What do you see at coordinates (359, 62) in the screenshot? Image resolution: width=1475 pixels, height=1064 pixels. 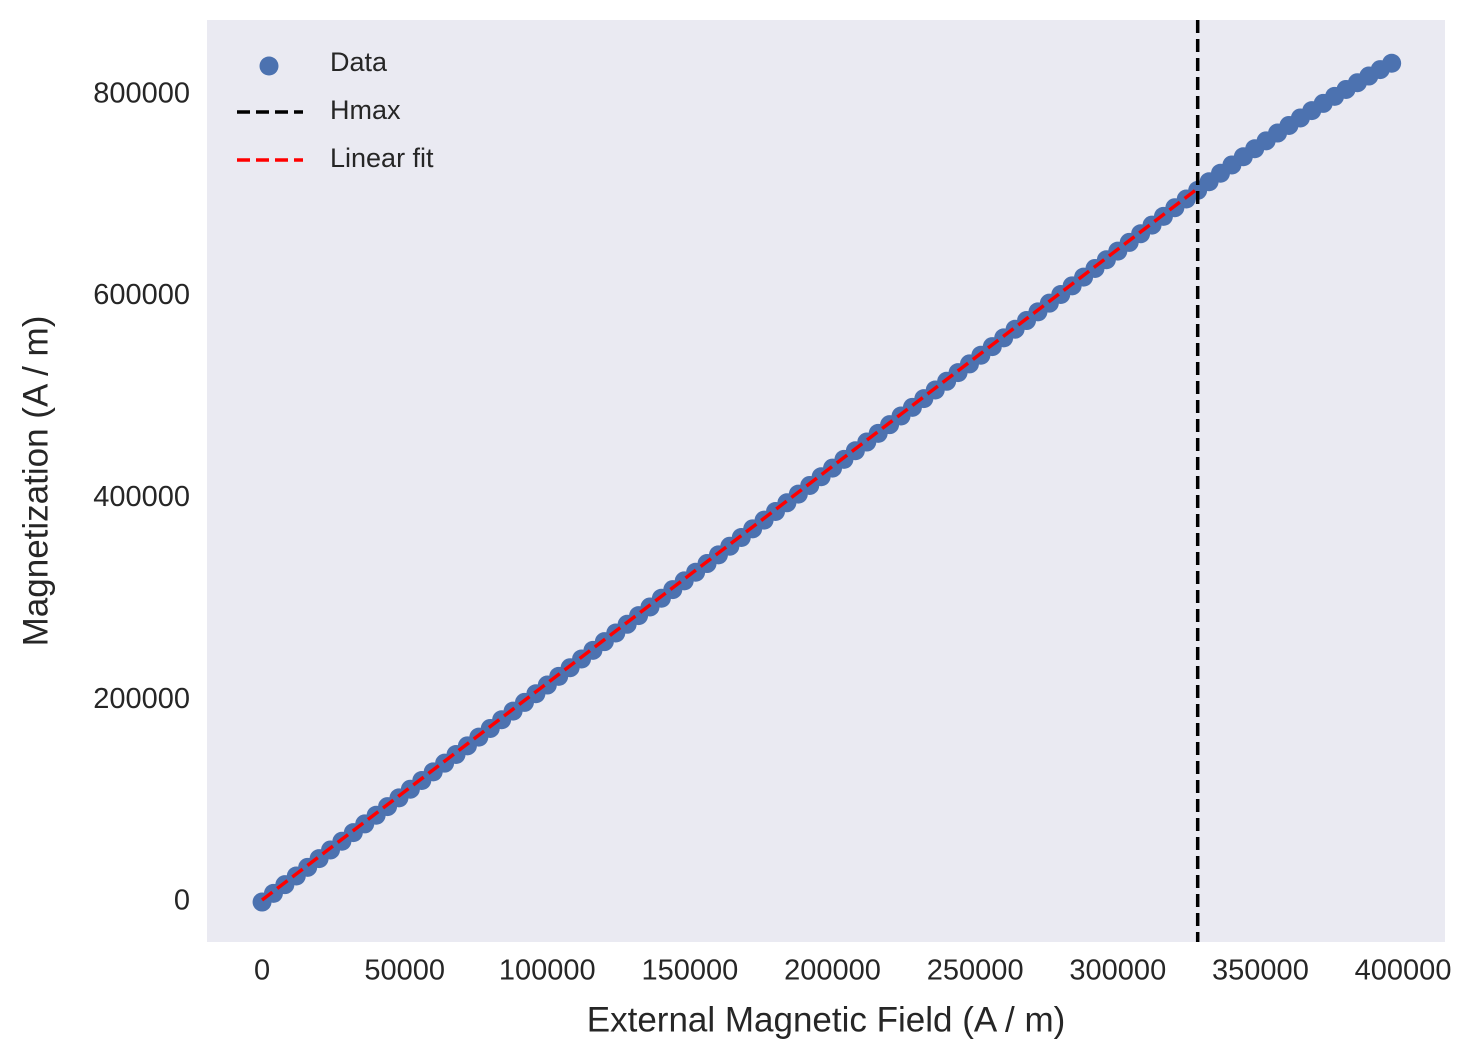 I see `legend-label: Data` at bounding box center [359, 62].